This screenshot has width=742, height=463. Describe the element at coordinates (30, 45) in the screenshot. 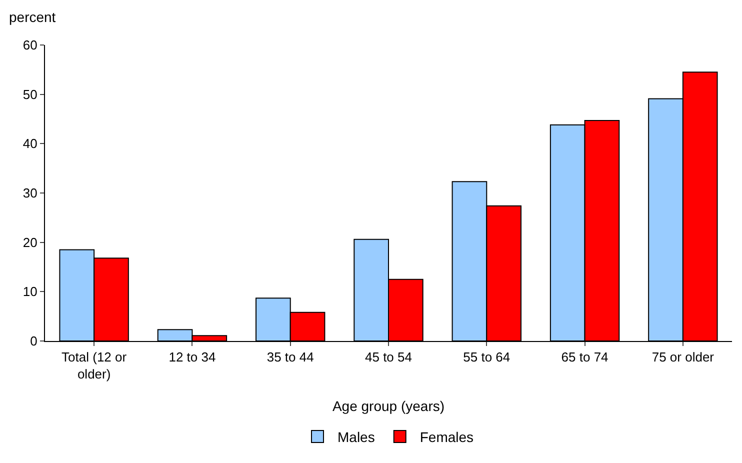

I see `y-tick-label: 60` at that location.